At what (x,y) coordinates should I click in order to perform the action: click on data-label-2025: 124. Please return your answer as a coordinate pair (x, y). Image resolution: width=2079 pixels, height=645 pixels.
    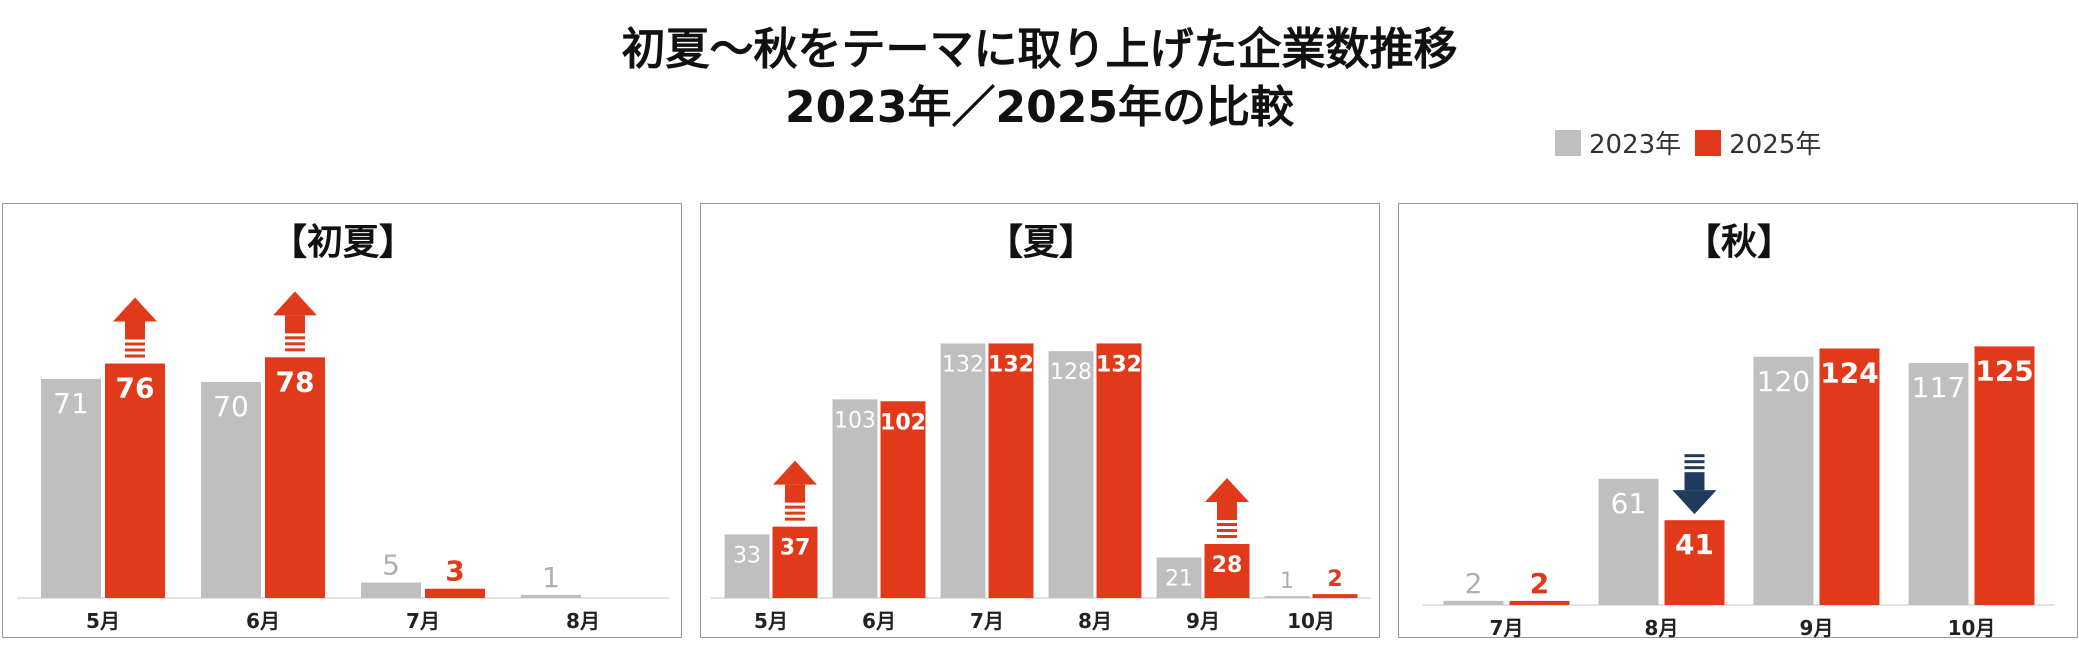
    Looking at the image, I should click on (1849, 372).